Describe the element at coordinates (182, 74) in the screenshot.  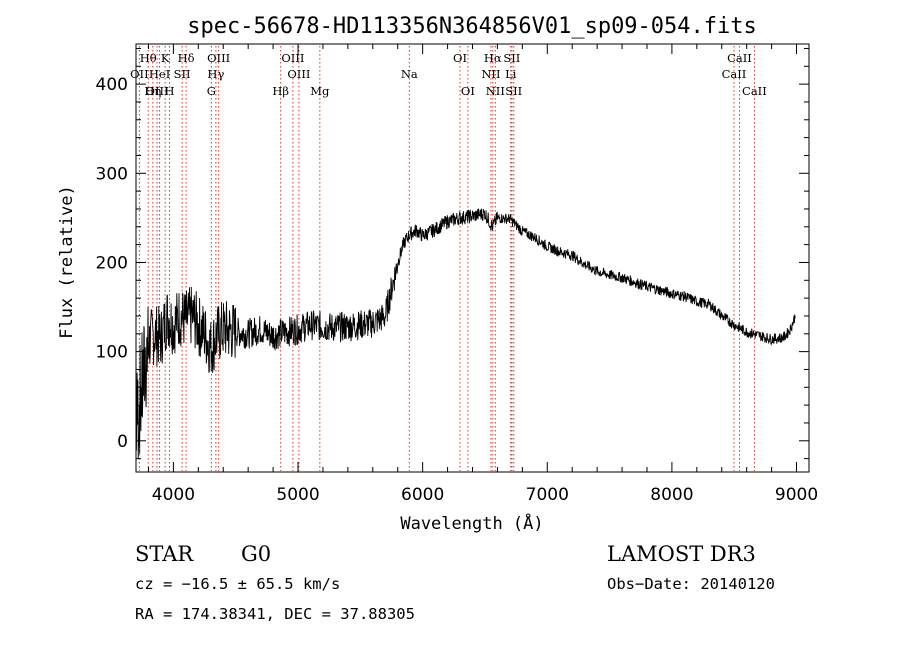
I see `line-label-sii-7: SII` at that location.